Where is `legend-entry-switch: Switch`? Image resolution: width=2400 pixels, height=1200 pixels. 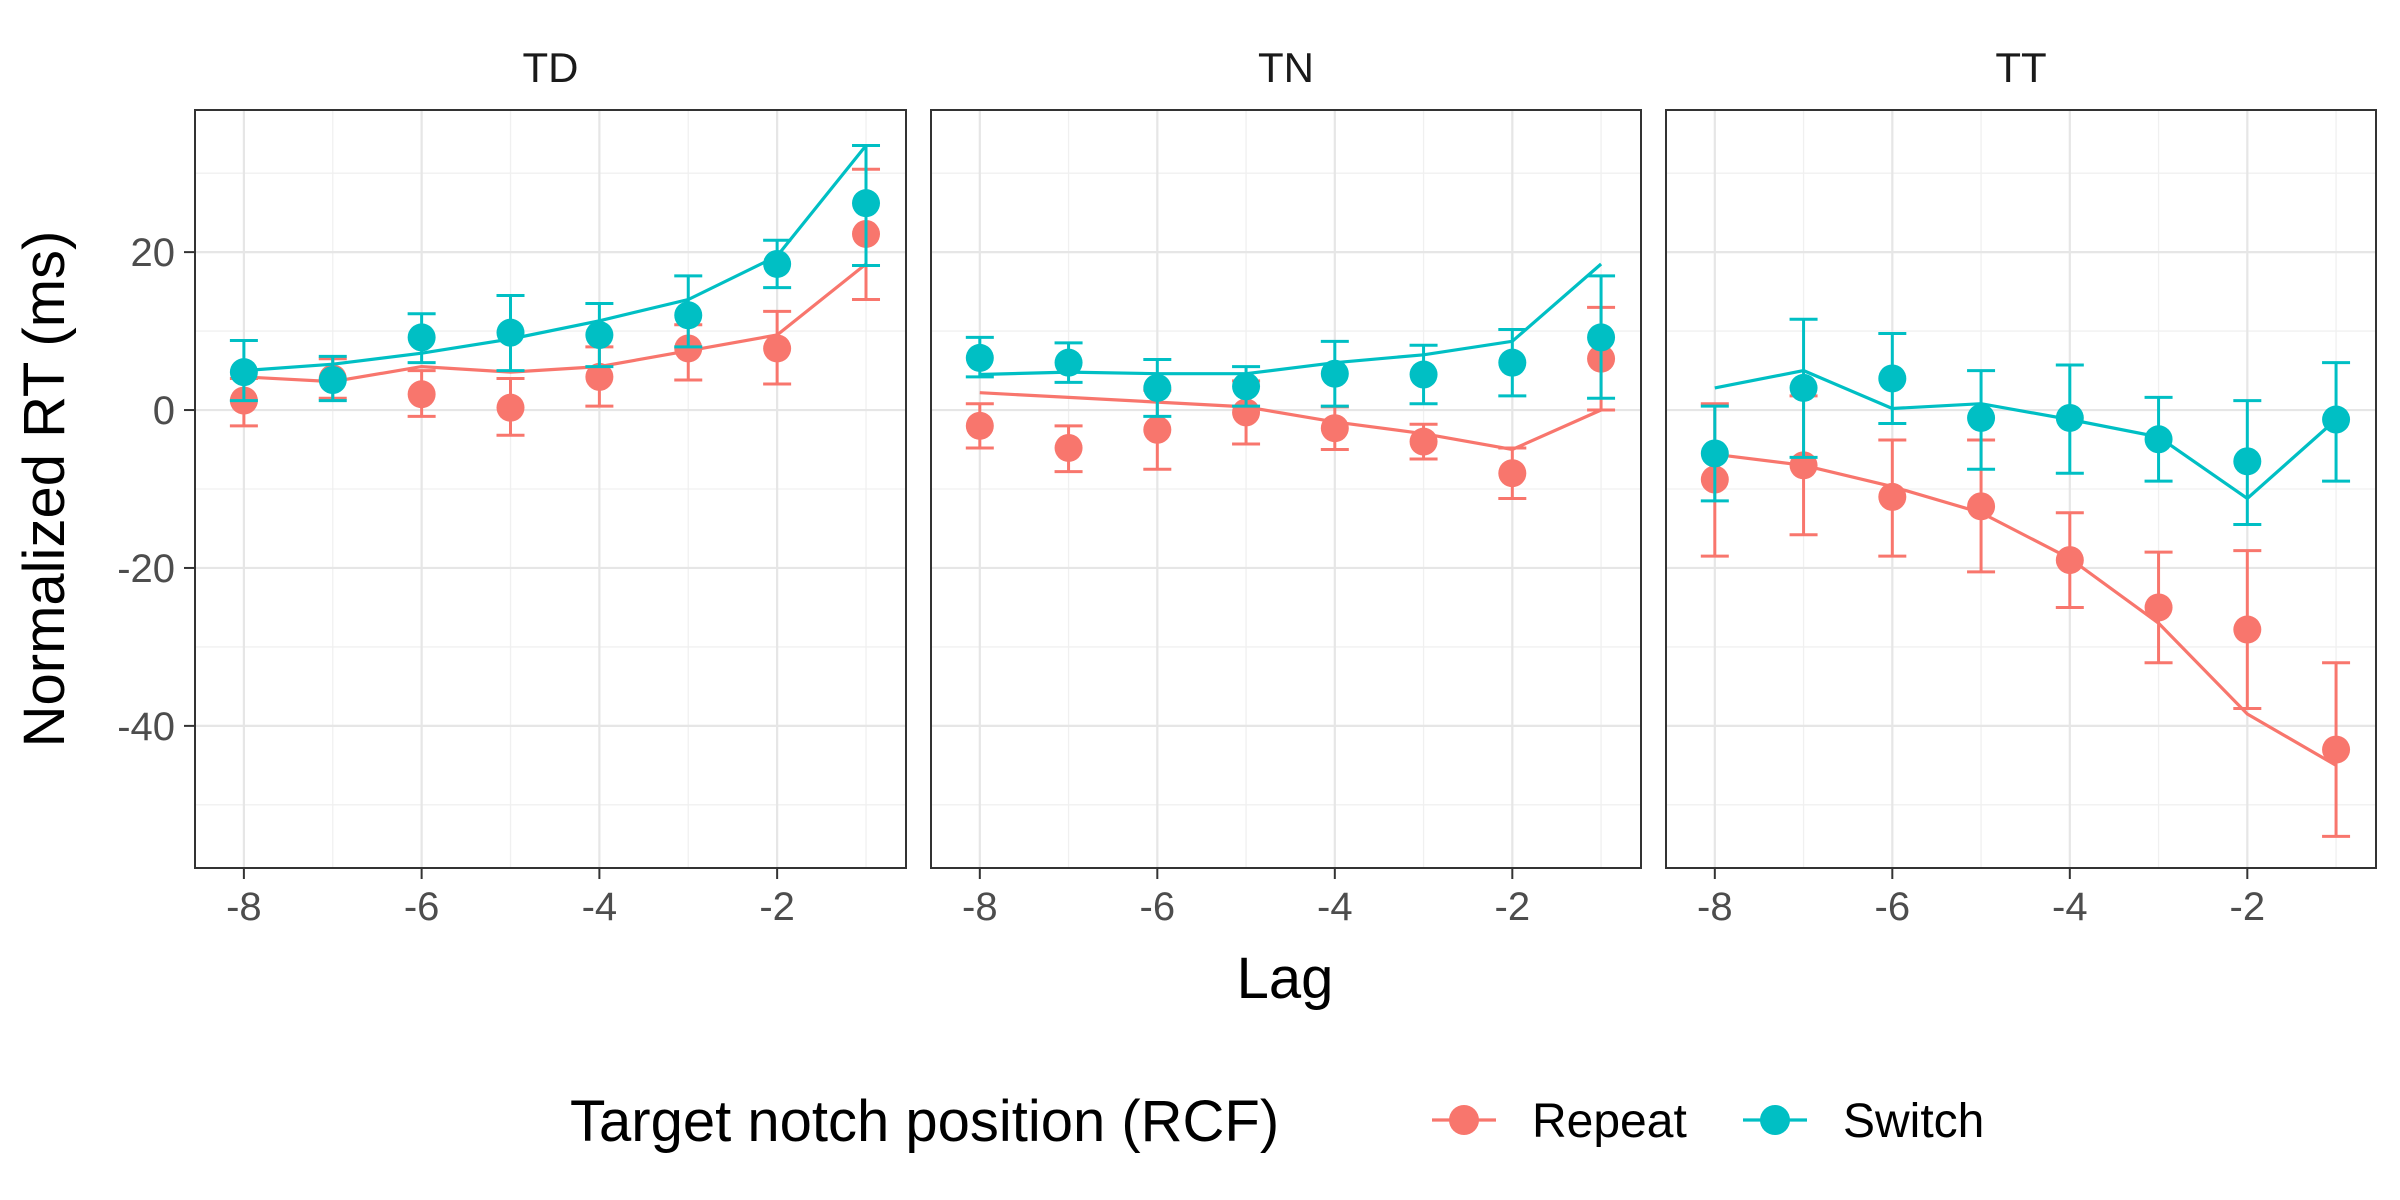
legend-entry-switch: Switch is located at coordinates (1863, 1121).